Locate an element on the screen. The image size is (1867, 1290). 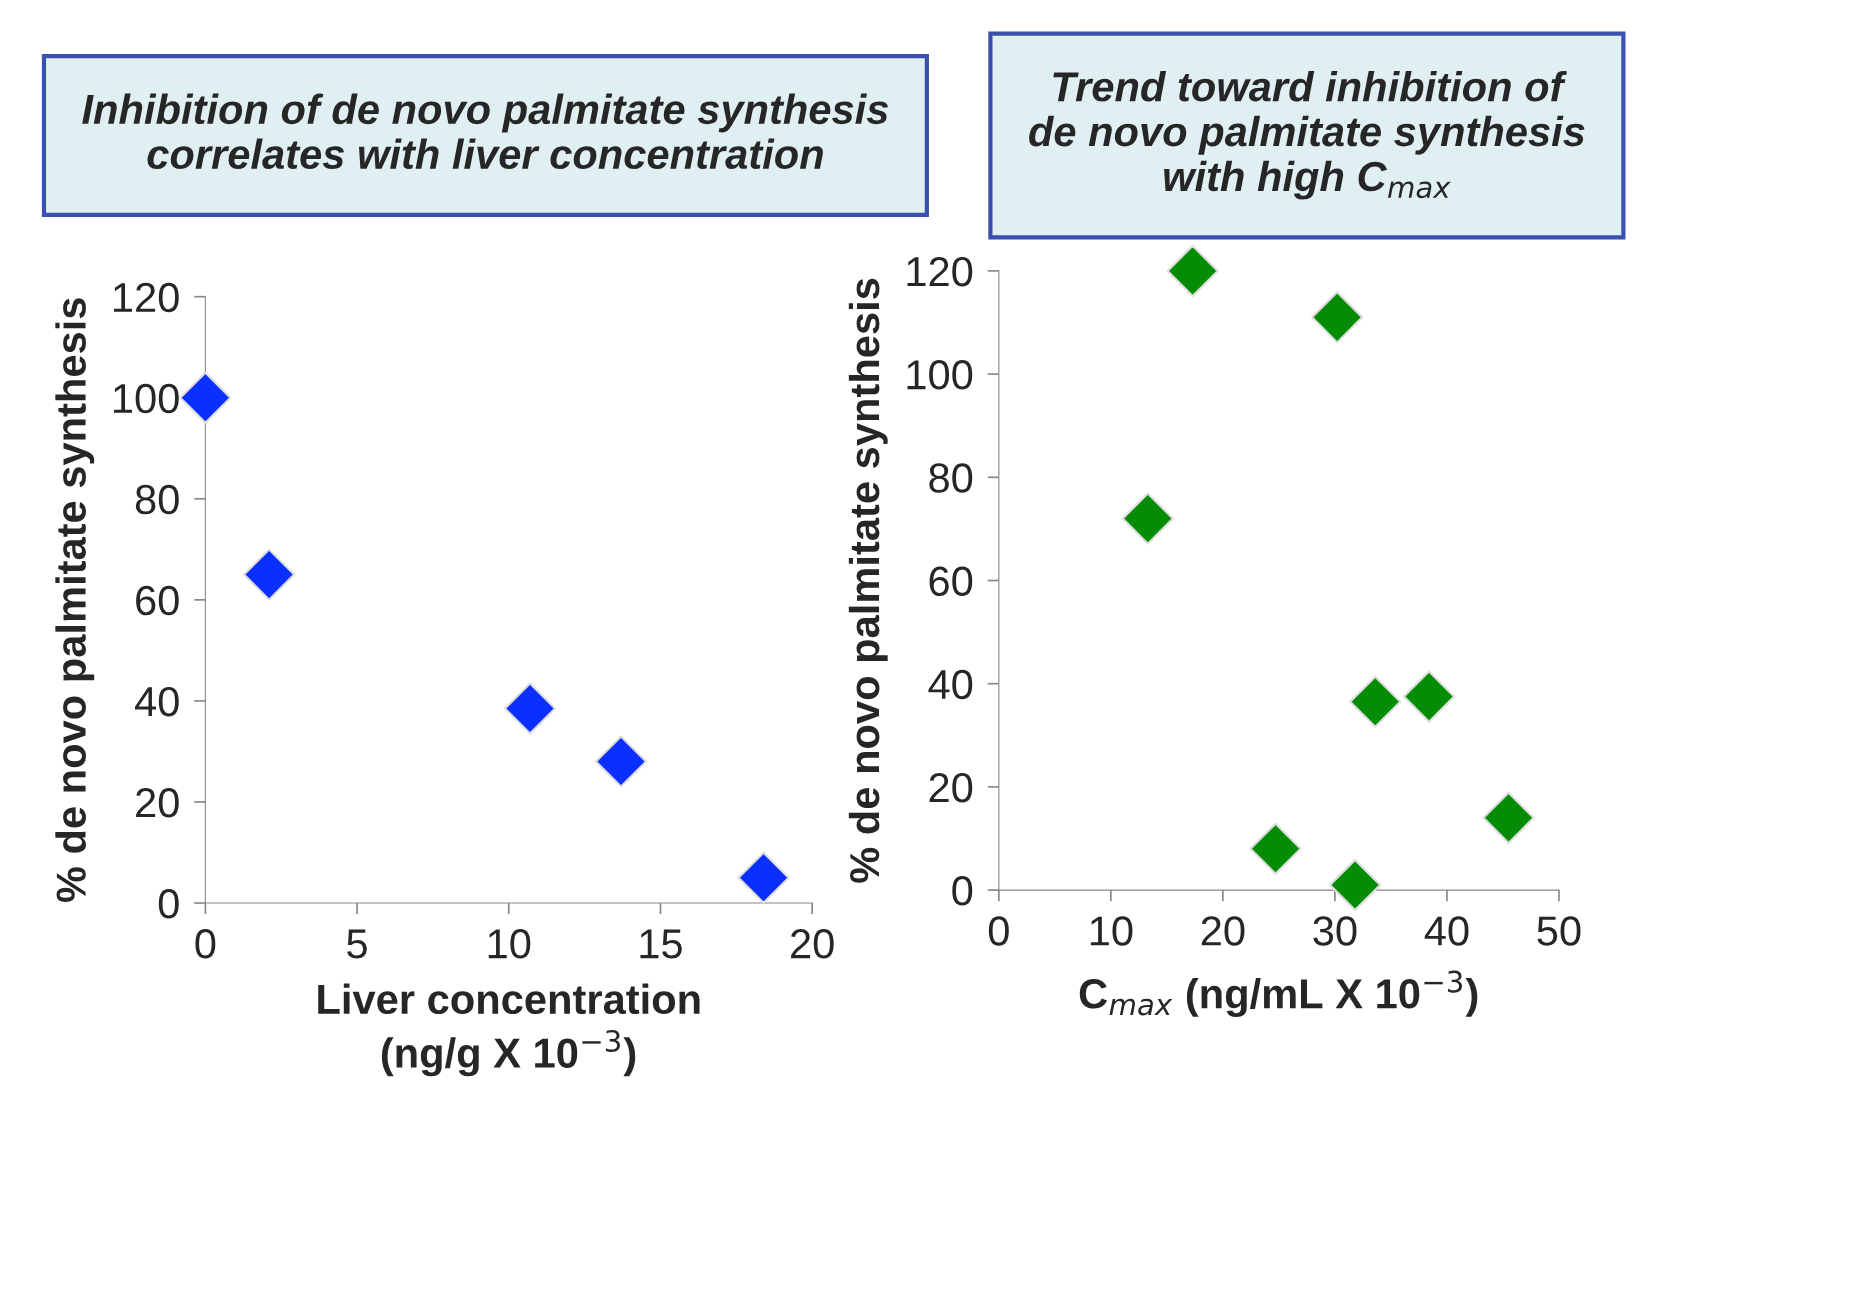
x-tick-label: 40 is located at coordinates (1446, 931).